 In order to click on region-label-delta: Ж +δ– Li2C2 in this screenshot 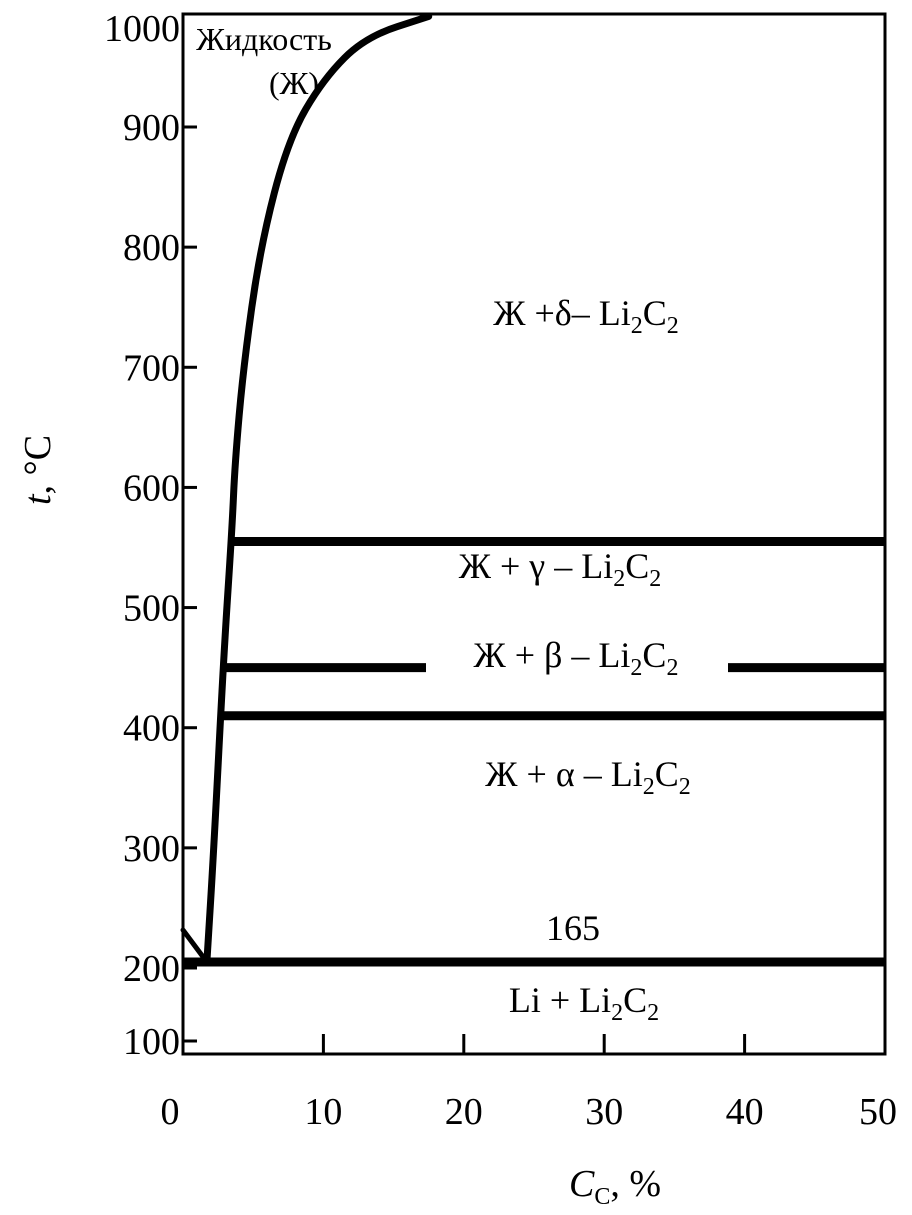, I will do `click(586, 316)`.